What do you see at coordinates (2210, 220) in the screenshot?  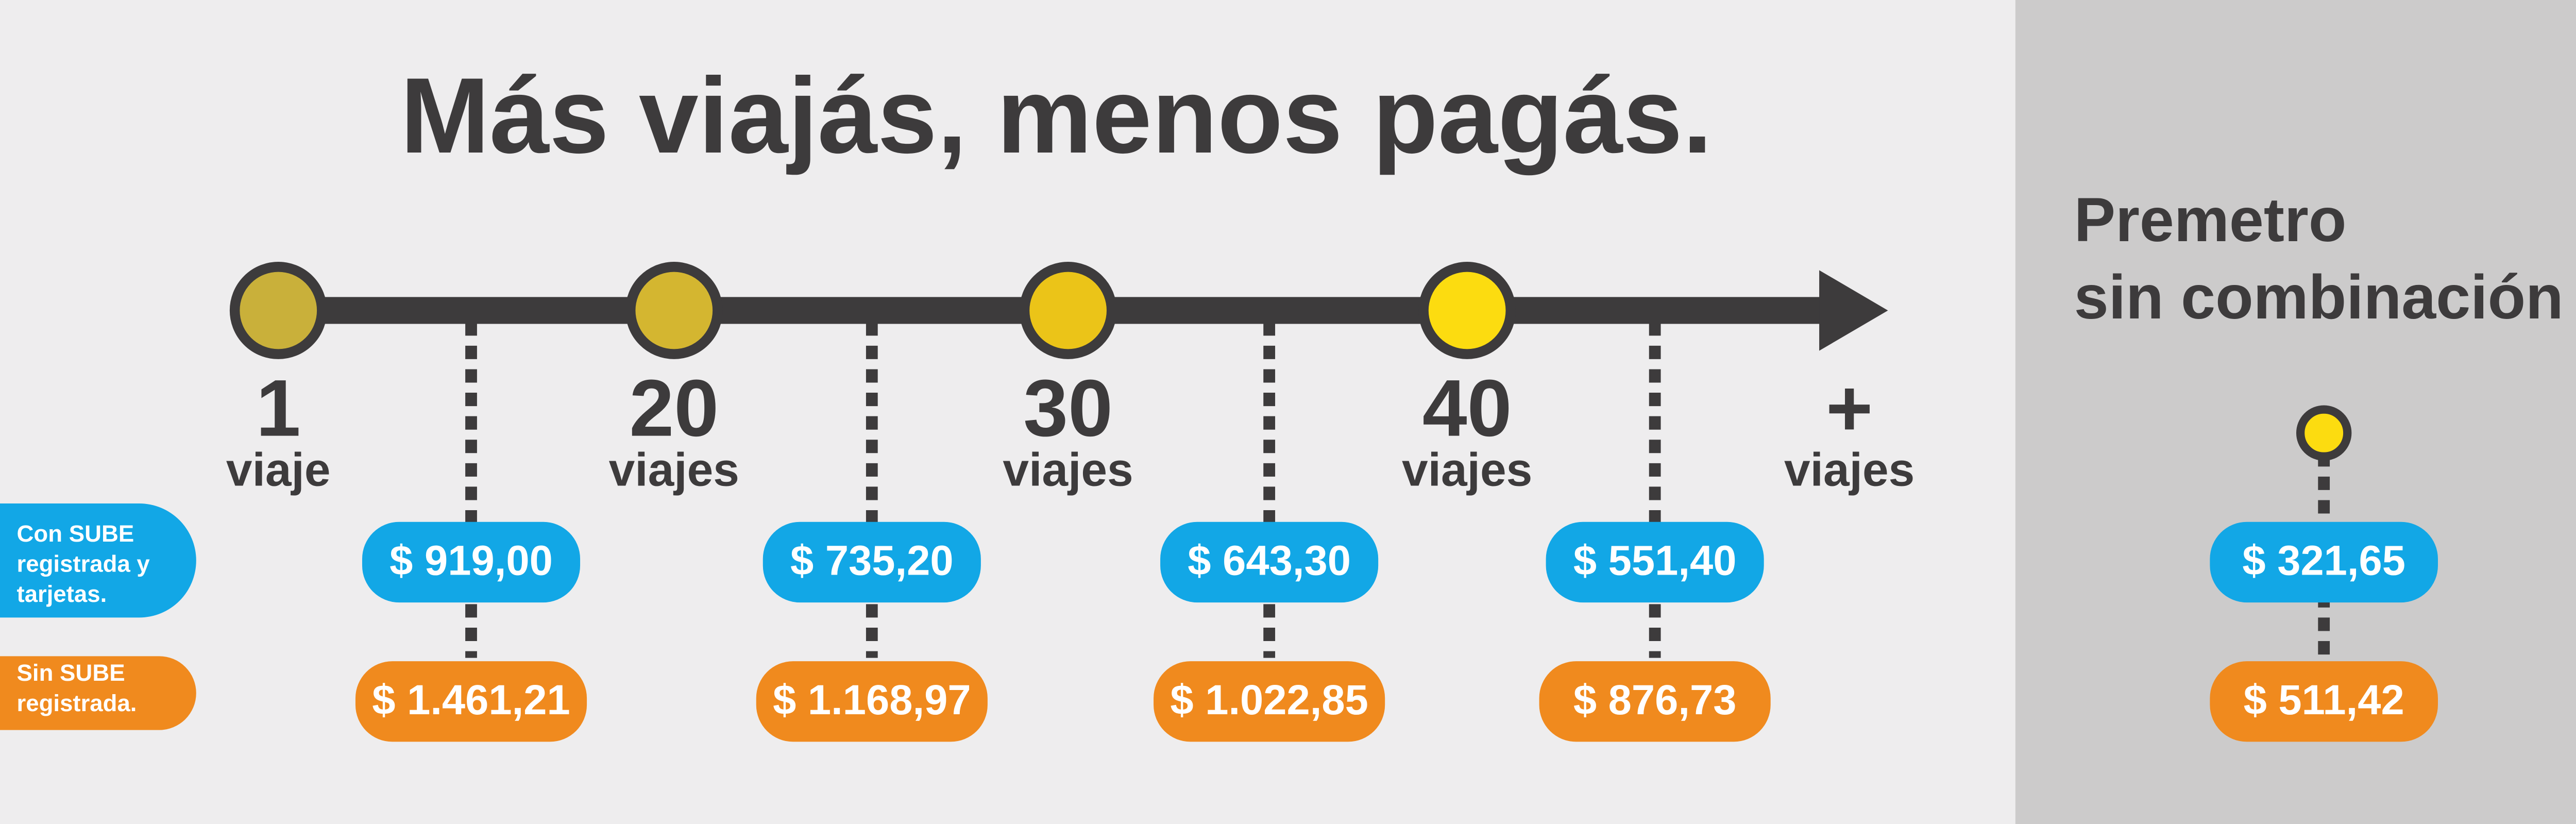 I see `side-title: Premetro` at bounding box center [2210, 220].